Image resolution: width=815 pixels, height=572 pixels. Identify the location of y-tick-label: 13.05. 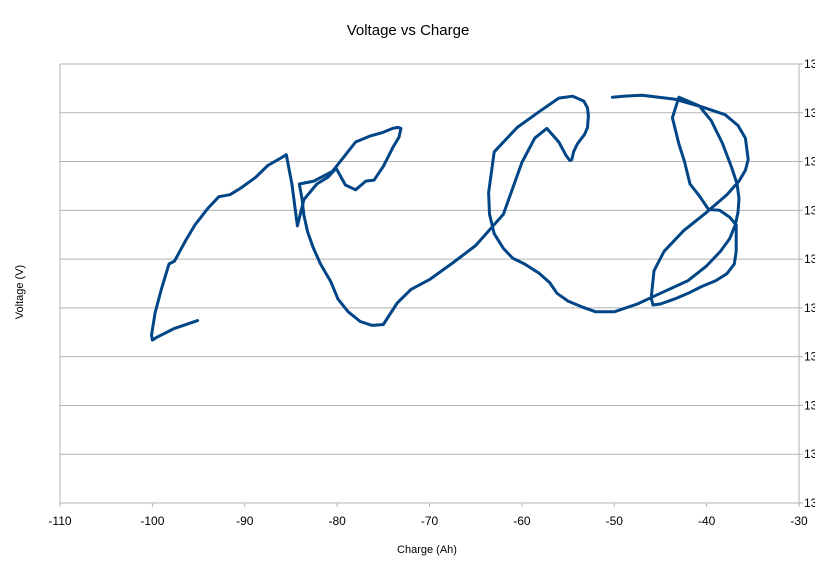
(809, 454).